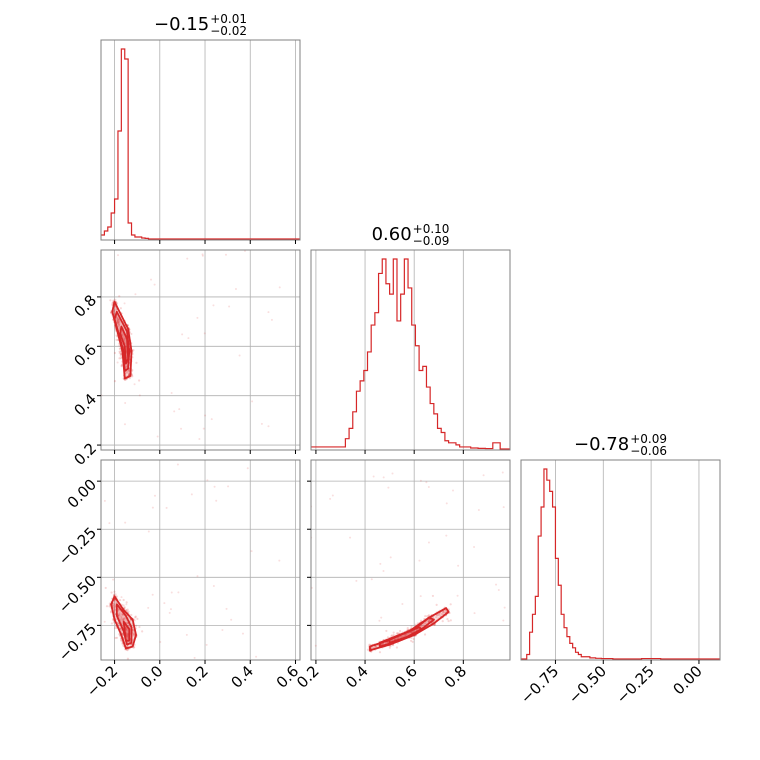 The image size is (760, 760). Describe the element at coordinates (357, 677) in the screenshot. I see `x-axis-p1-tick-label-1: 0.4` at that location.